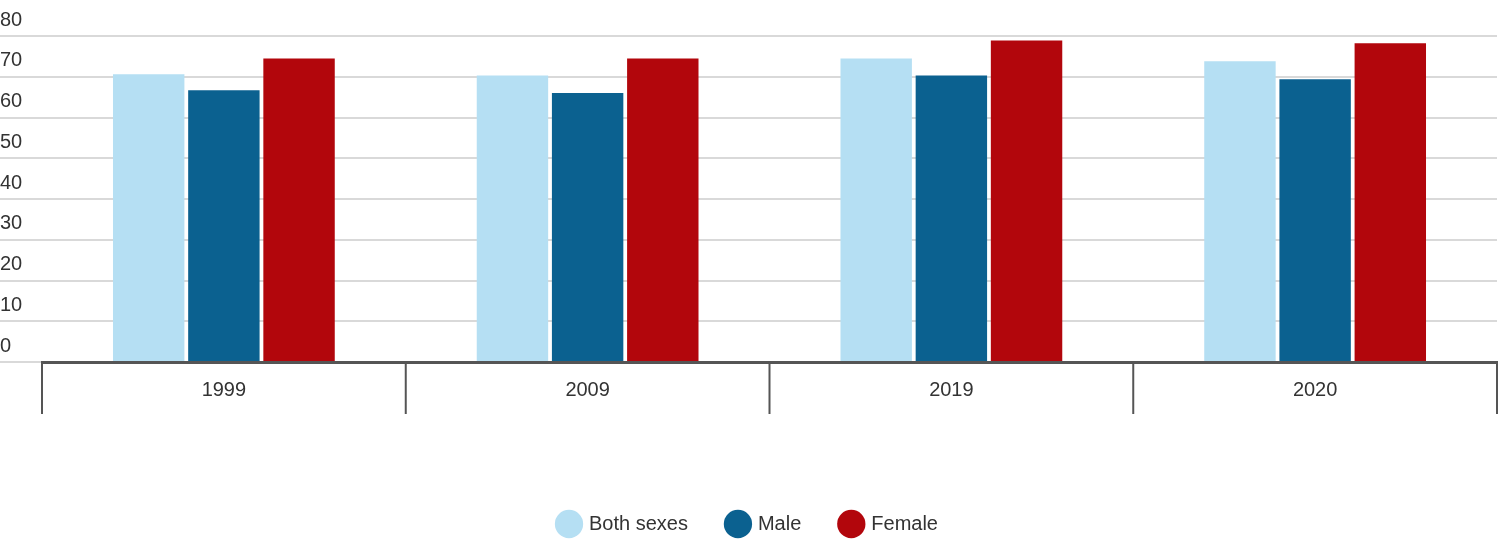  Describe the element at coordinates (905, 522) in the screenshot. I see `legend-label: Female` at that location.